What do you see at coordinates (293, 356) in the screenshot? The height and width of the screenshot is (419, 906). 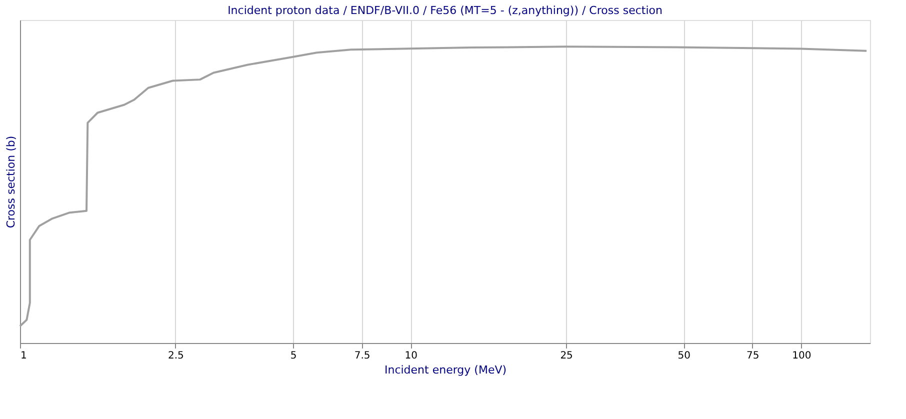 I see `x-tick-label: 5` at bounding box center [293, 356].